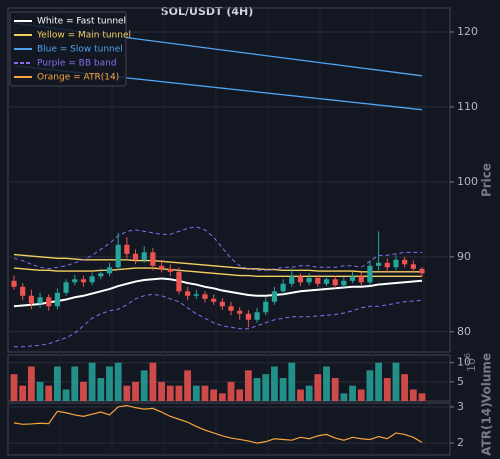  Describe the element at coordinates (464, 256) in the screenshot. I see `y-tick-label: 90` at that location.